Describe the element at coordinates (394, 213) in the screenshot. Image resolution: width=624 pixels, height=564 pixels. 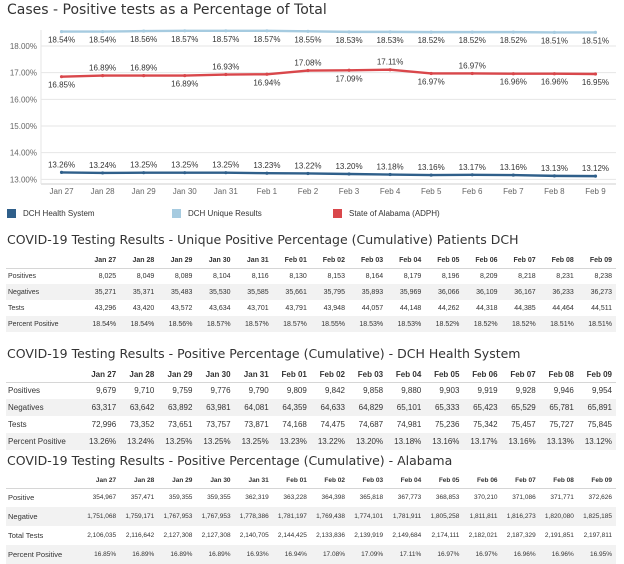
I see `legend-label: State of Alabama (ADPH)` at that location.